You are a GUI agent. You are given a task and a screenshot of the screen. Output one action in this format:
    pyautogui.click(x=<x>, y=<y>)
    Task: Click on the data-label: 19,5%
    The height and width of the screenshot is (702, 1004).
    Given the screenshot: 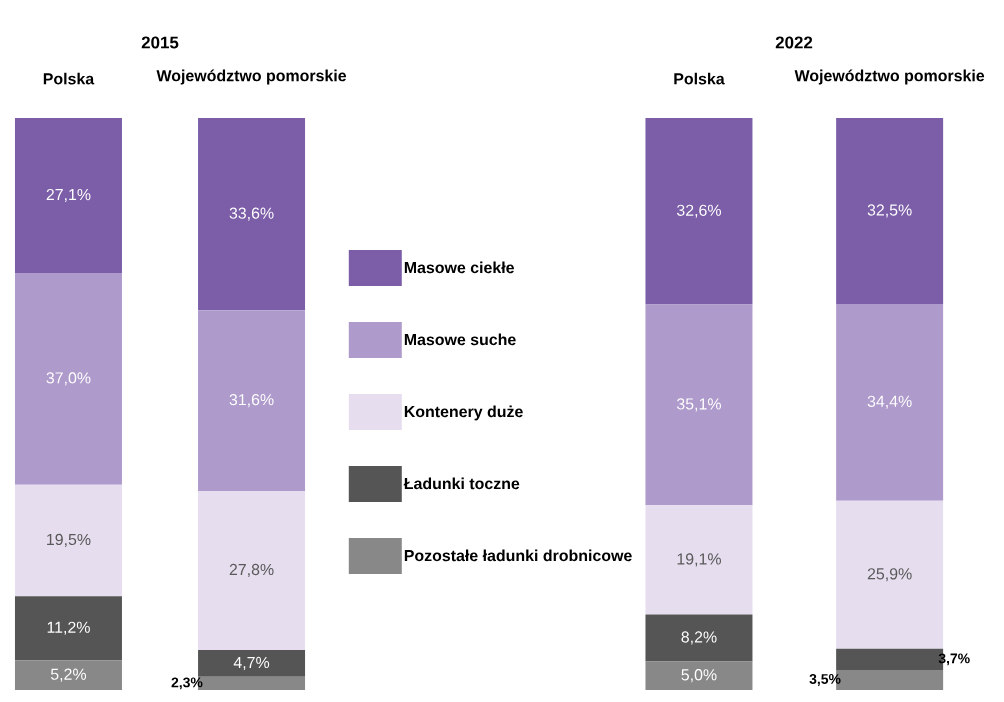 What is the action you would take?
    pyautogui.click(x=69, y=540)
    